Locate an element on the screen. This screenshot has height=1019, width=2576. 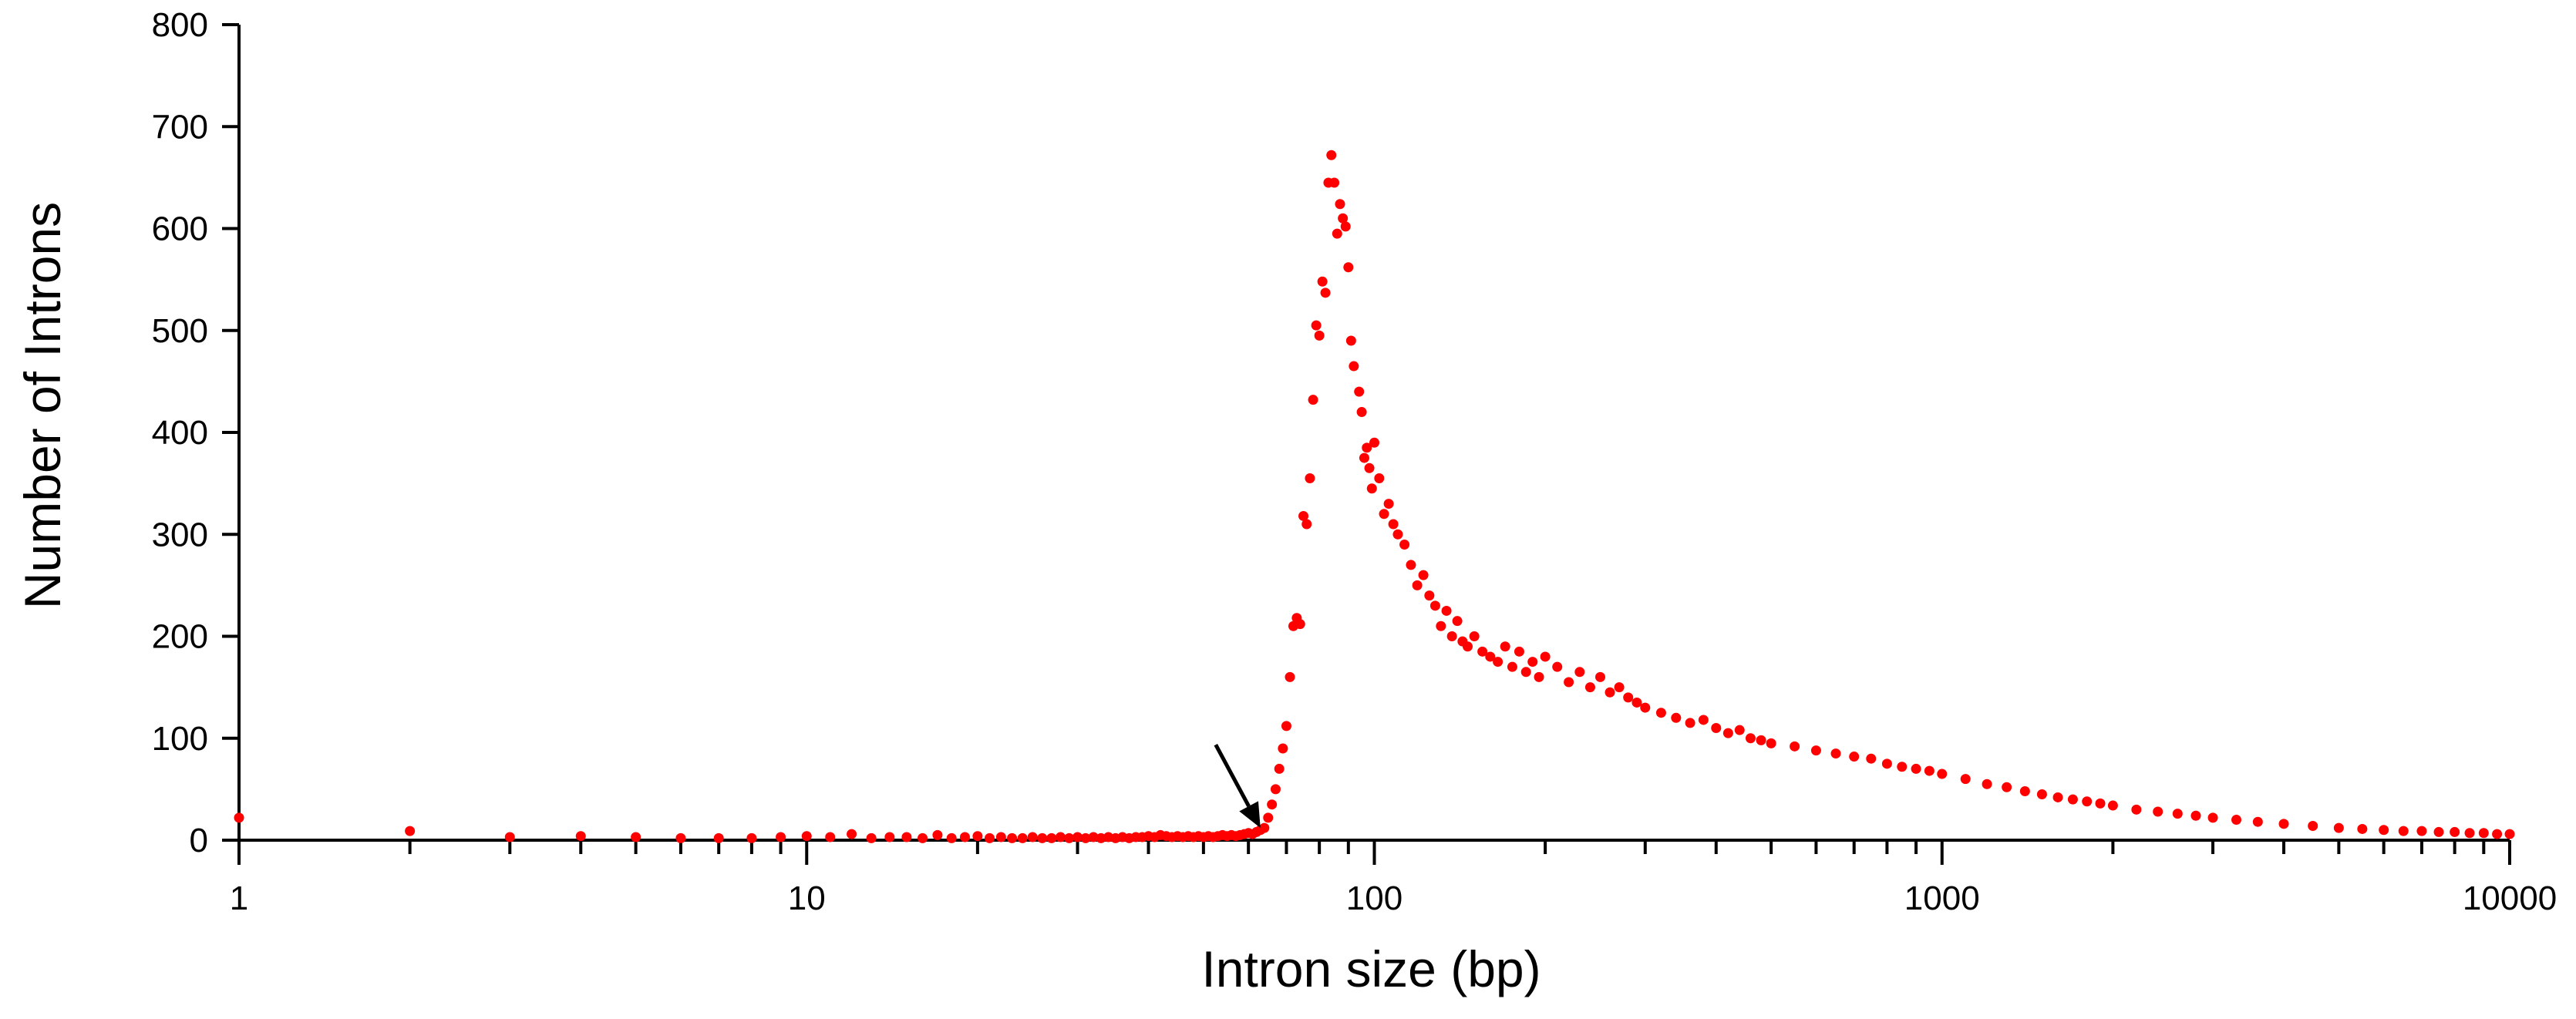
x-tick-label: 100 is located at coordinates (1374, 898).